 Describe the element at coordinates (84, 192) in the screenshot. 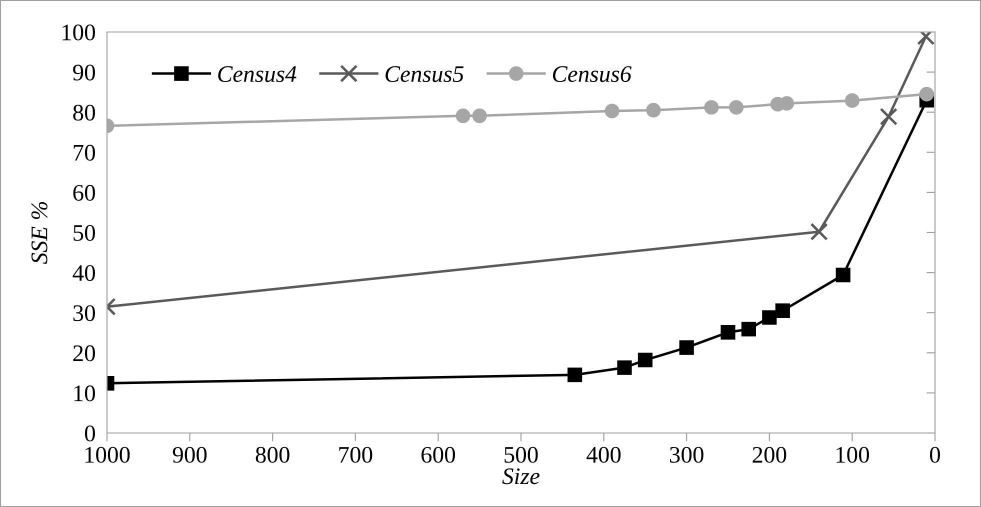

I see `y-tick-label: 60` at that location.